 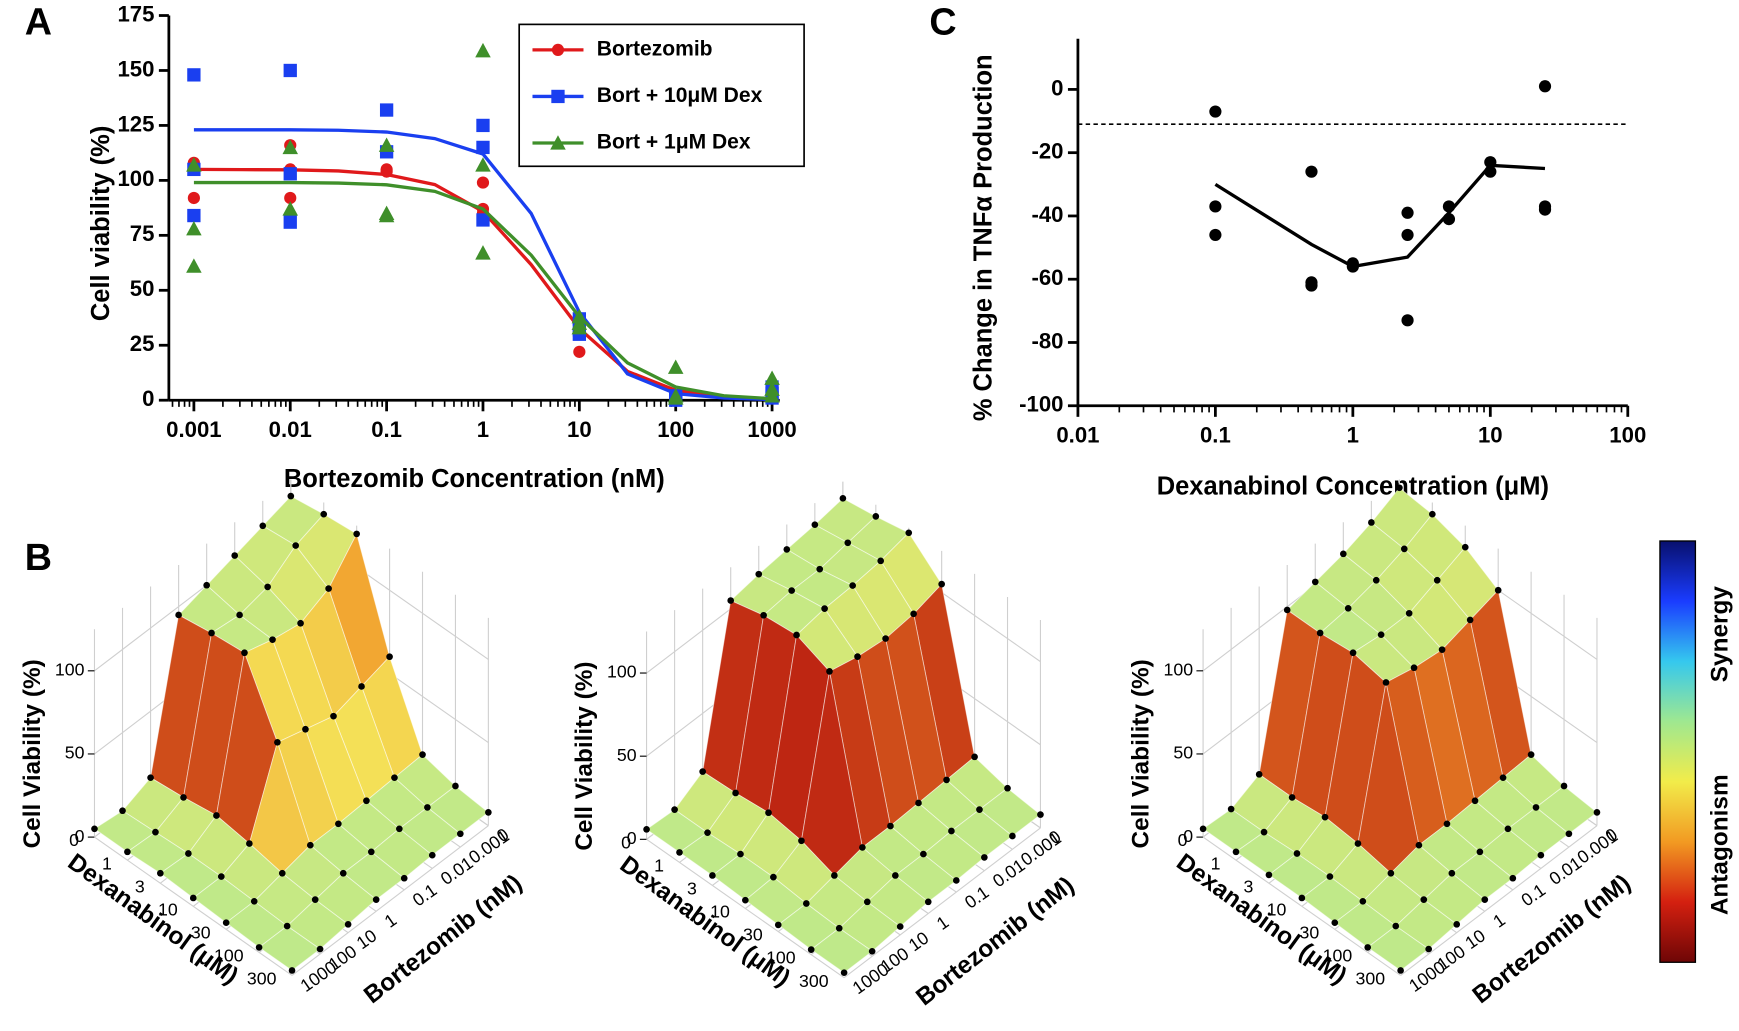 What do you see at coordinates (984, 237) in the screenshot?
I see `y-axis-title: % Change in TNFα Production` at bounding box center [984, 237].